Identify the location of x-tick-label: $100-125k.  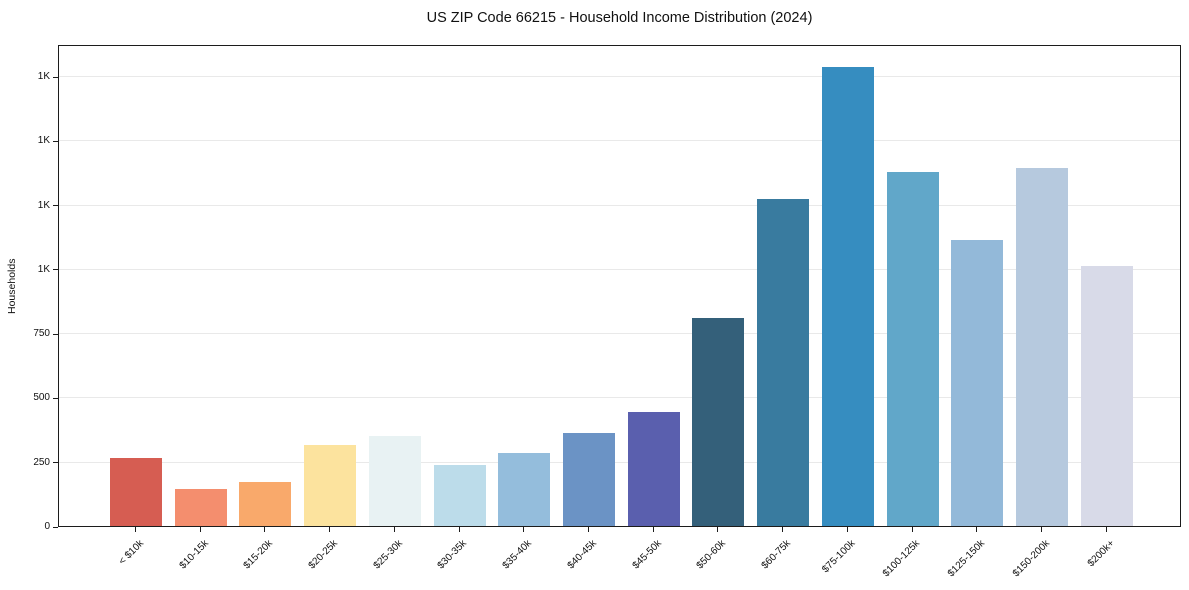
(902, 559).